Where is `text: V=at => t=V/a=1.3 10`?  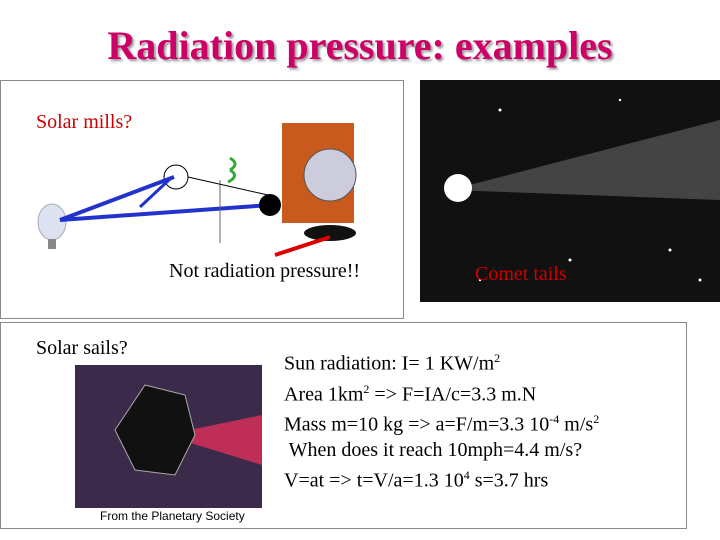
text: V=at => t=V/a=1.3 10 is located at coordinates (374, 480).